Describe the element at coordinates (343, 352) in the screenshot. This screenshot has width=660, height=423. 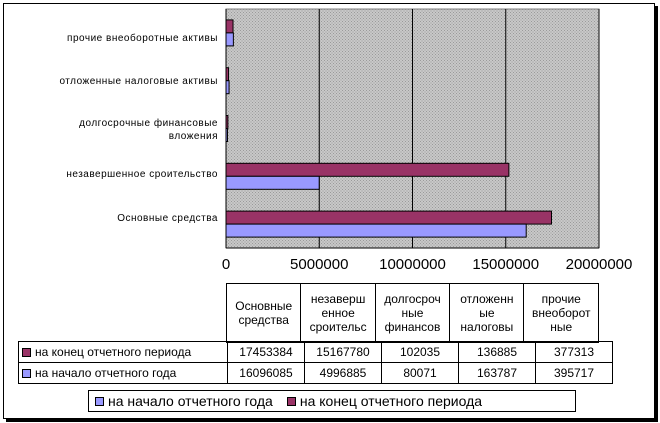
I see `table-cell: 15167780` at that location.